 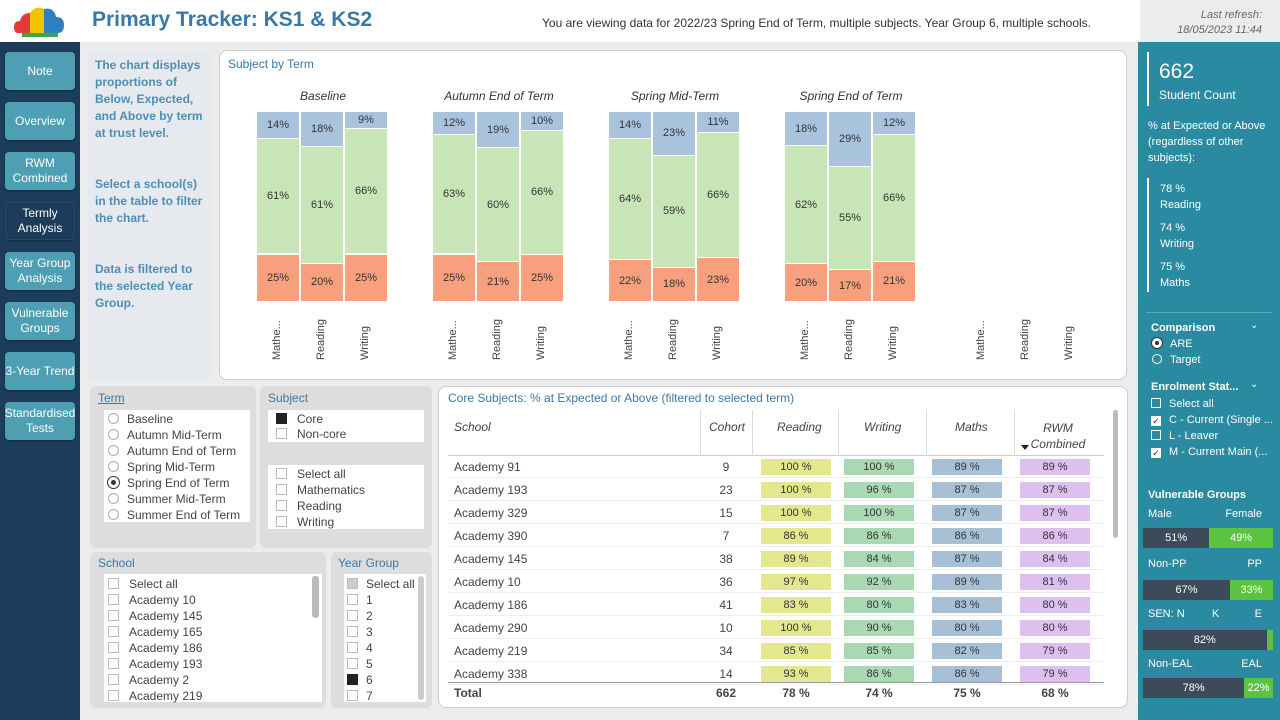 What do you see at coordinates (311, 474) in the screenshot?
I see `subject-sub-option-select-all: Select all` at bounding box center [311, 474].